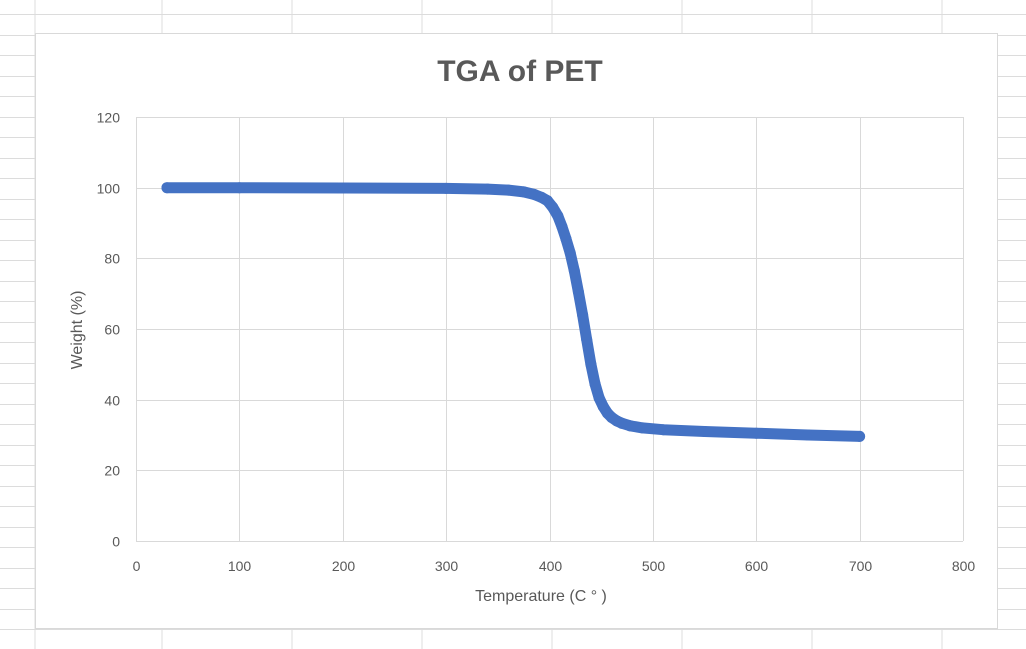  I want to click on y-tick-labels: 0 20 40 60 80 100 120, so click(109, 330).